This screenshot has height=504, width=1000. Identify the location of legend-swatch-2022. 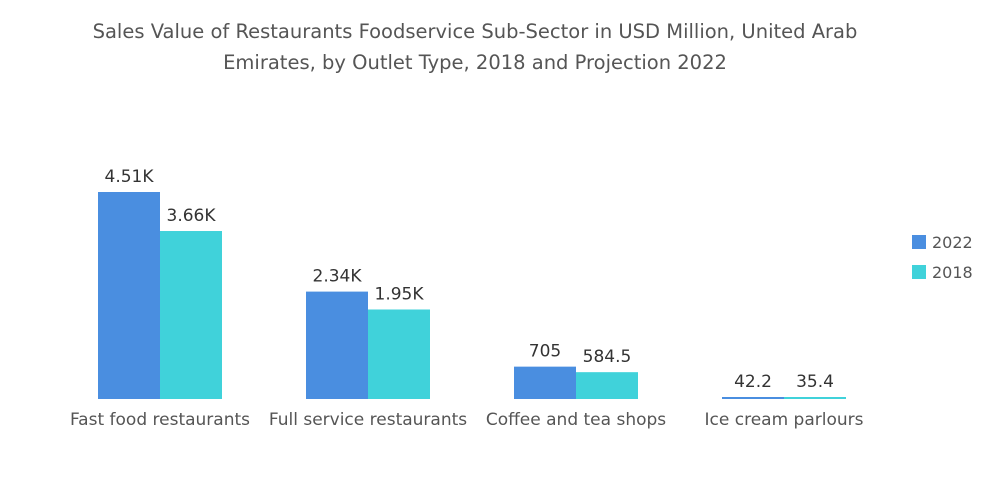
(919, 242).